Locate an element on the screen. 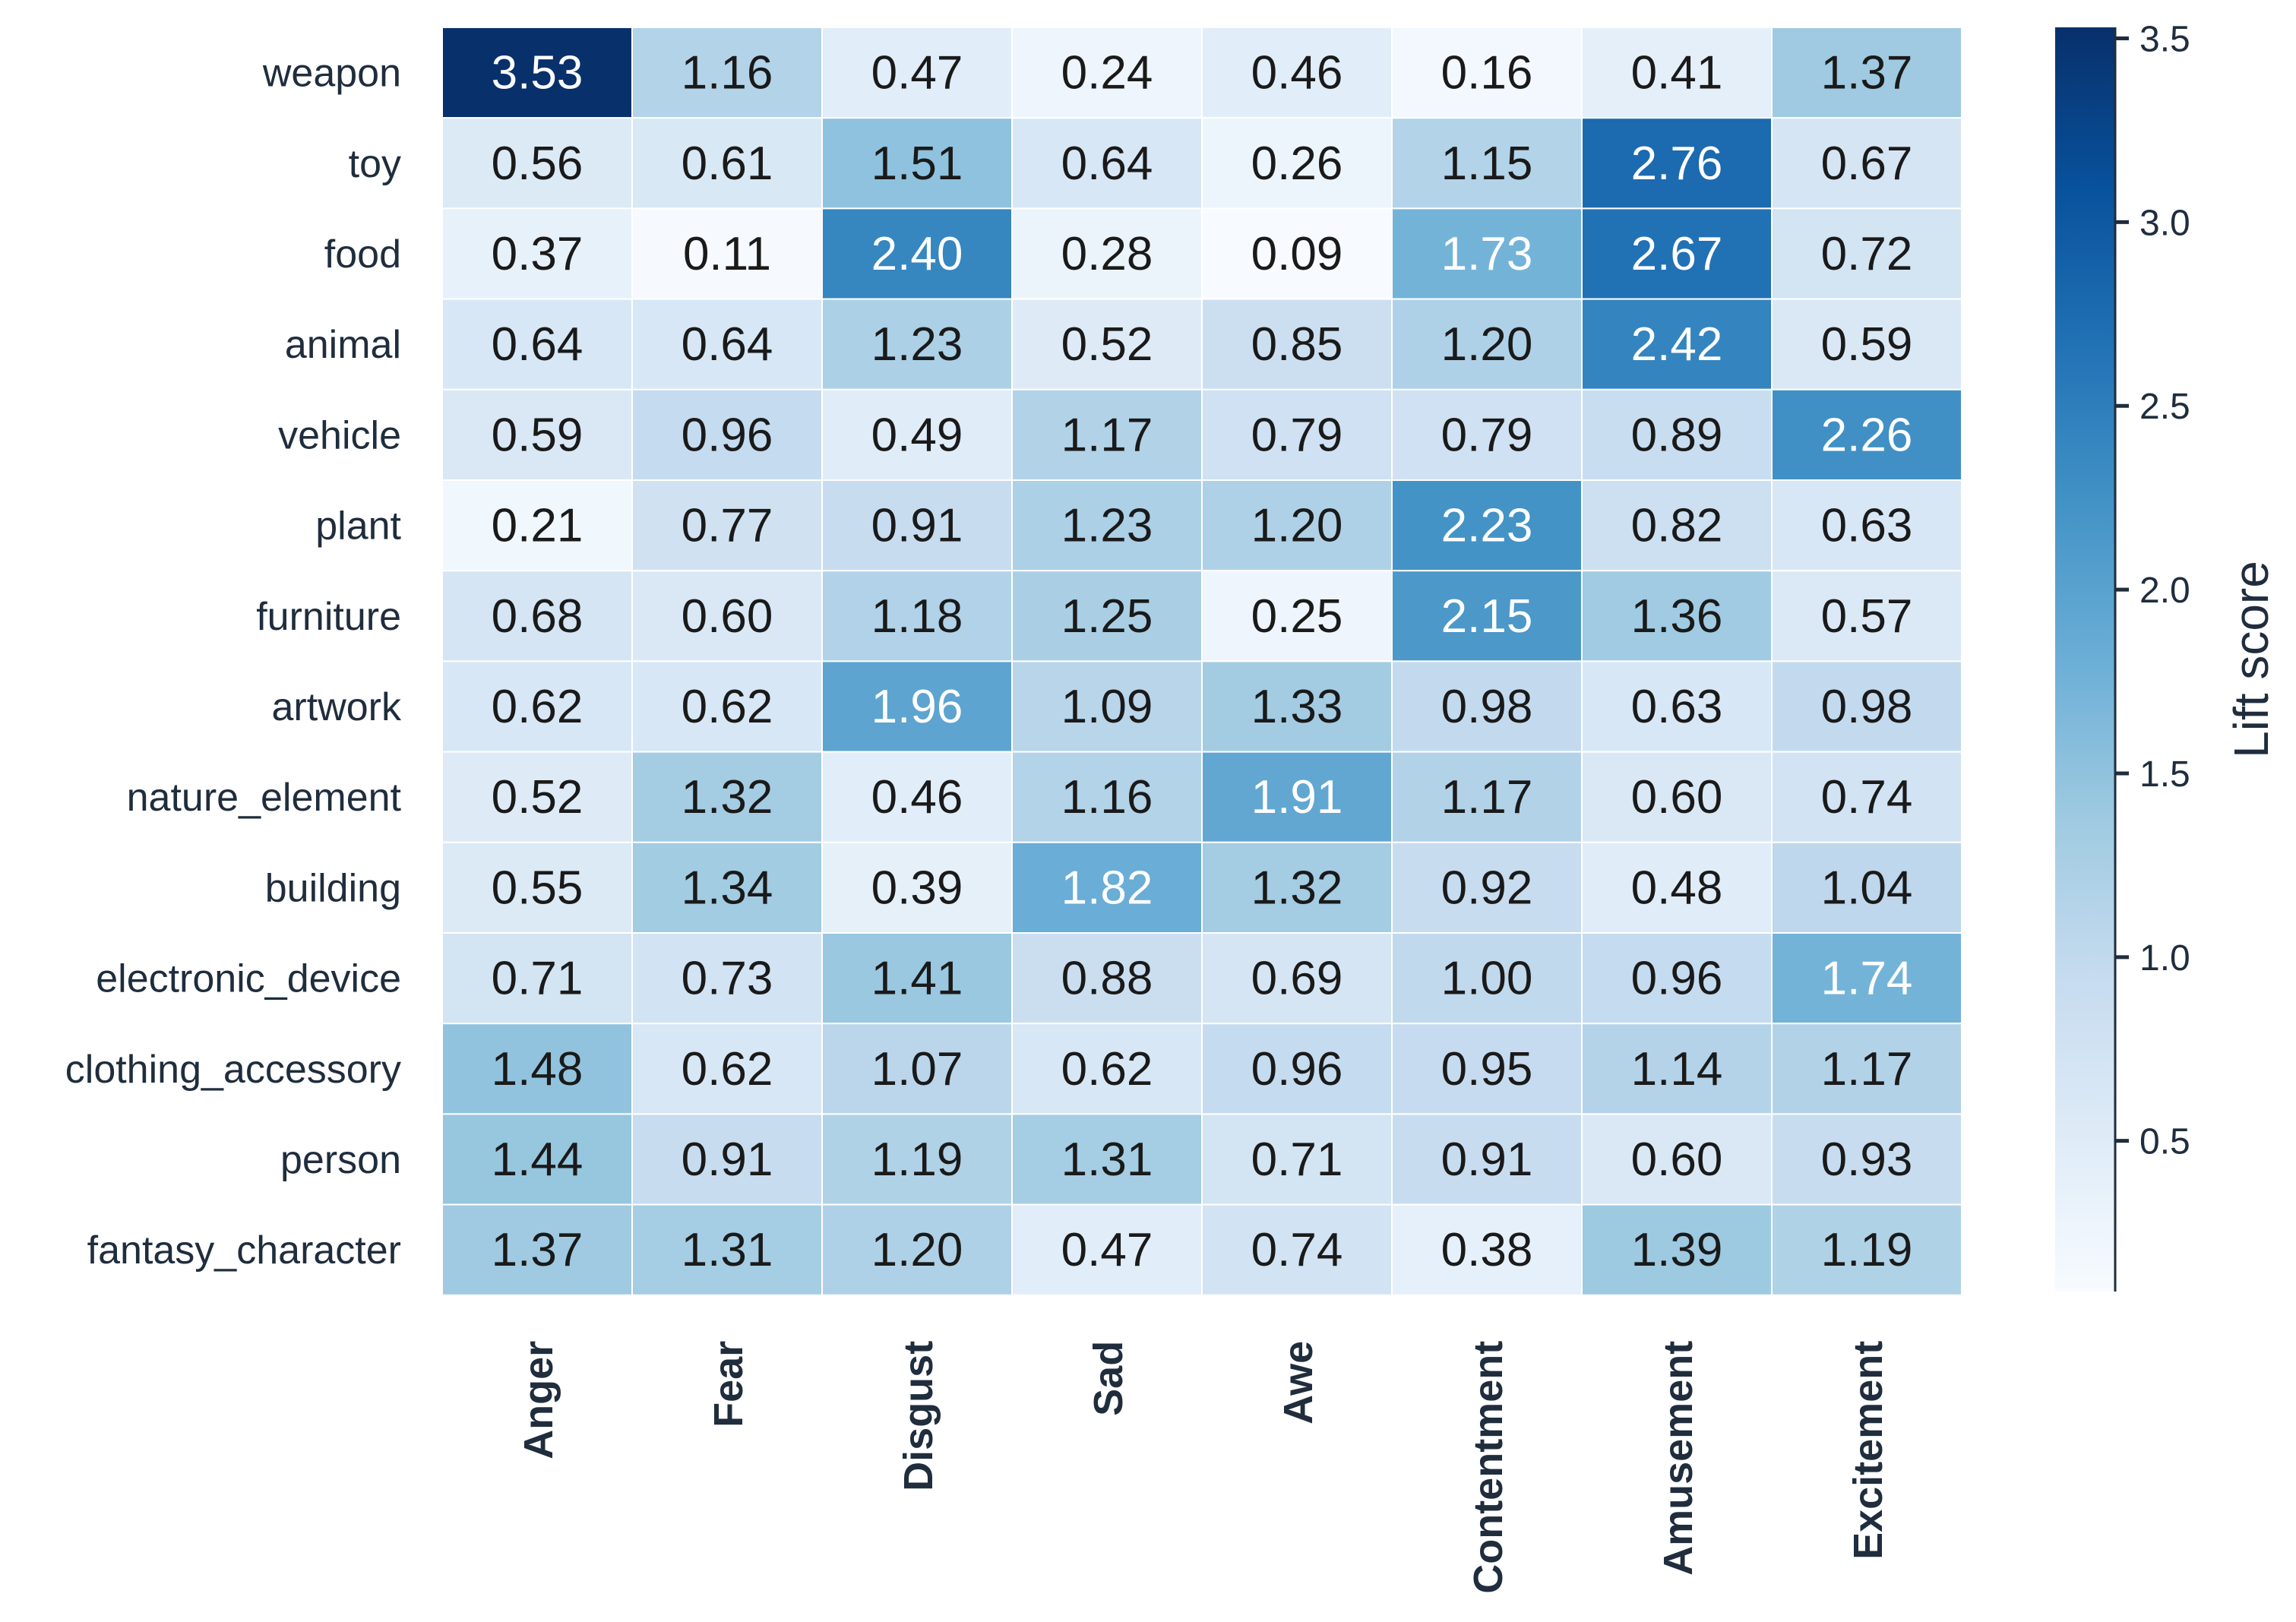 The image size is (2296, 1622). column-label: Awe is located at coordinates (1298, 1382).